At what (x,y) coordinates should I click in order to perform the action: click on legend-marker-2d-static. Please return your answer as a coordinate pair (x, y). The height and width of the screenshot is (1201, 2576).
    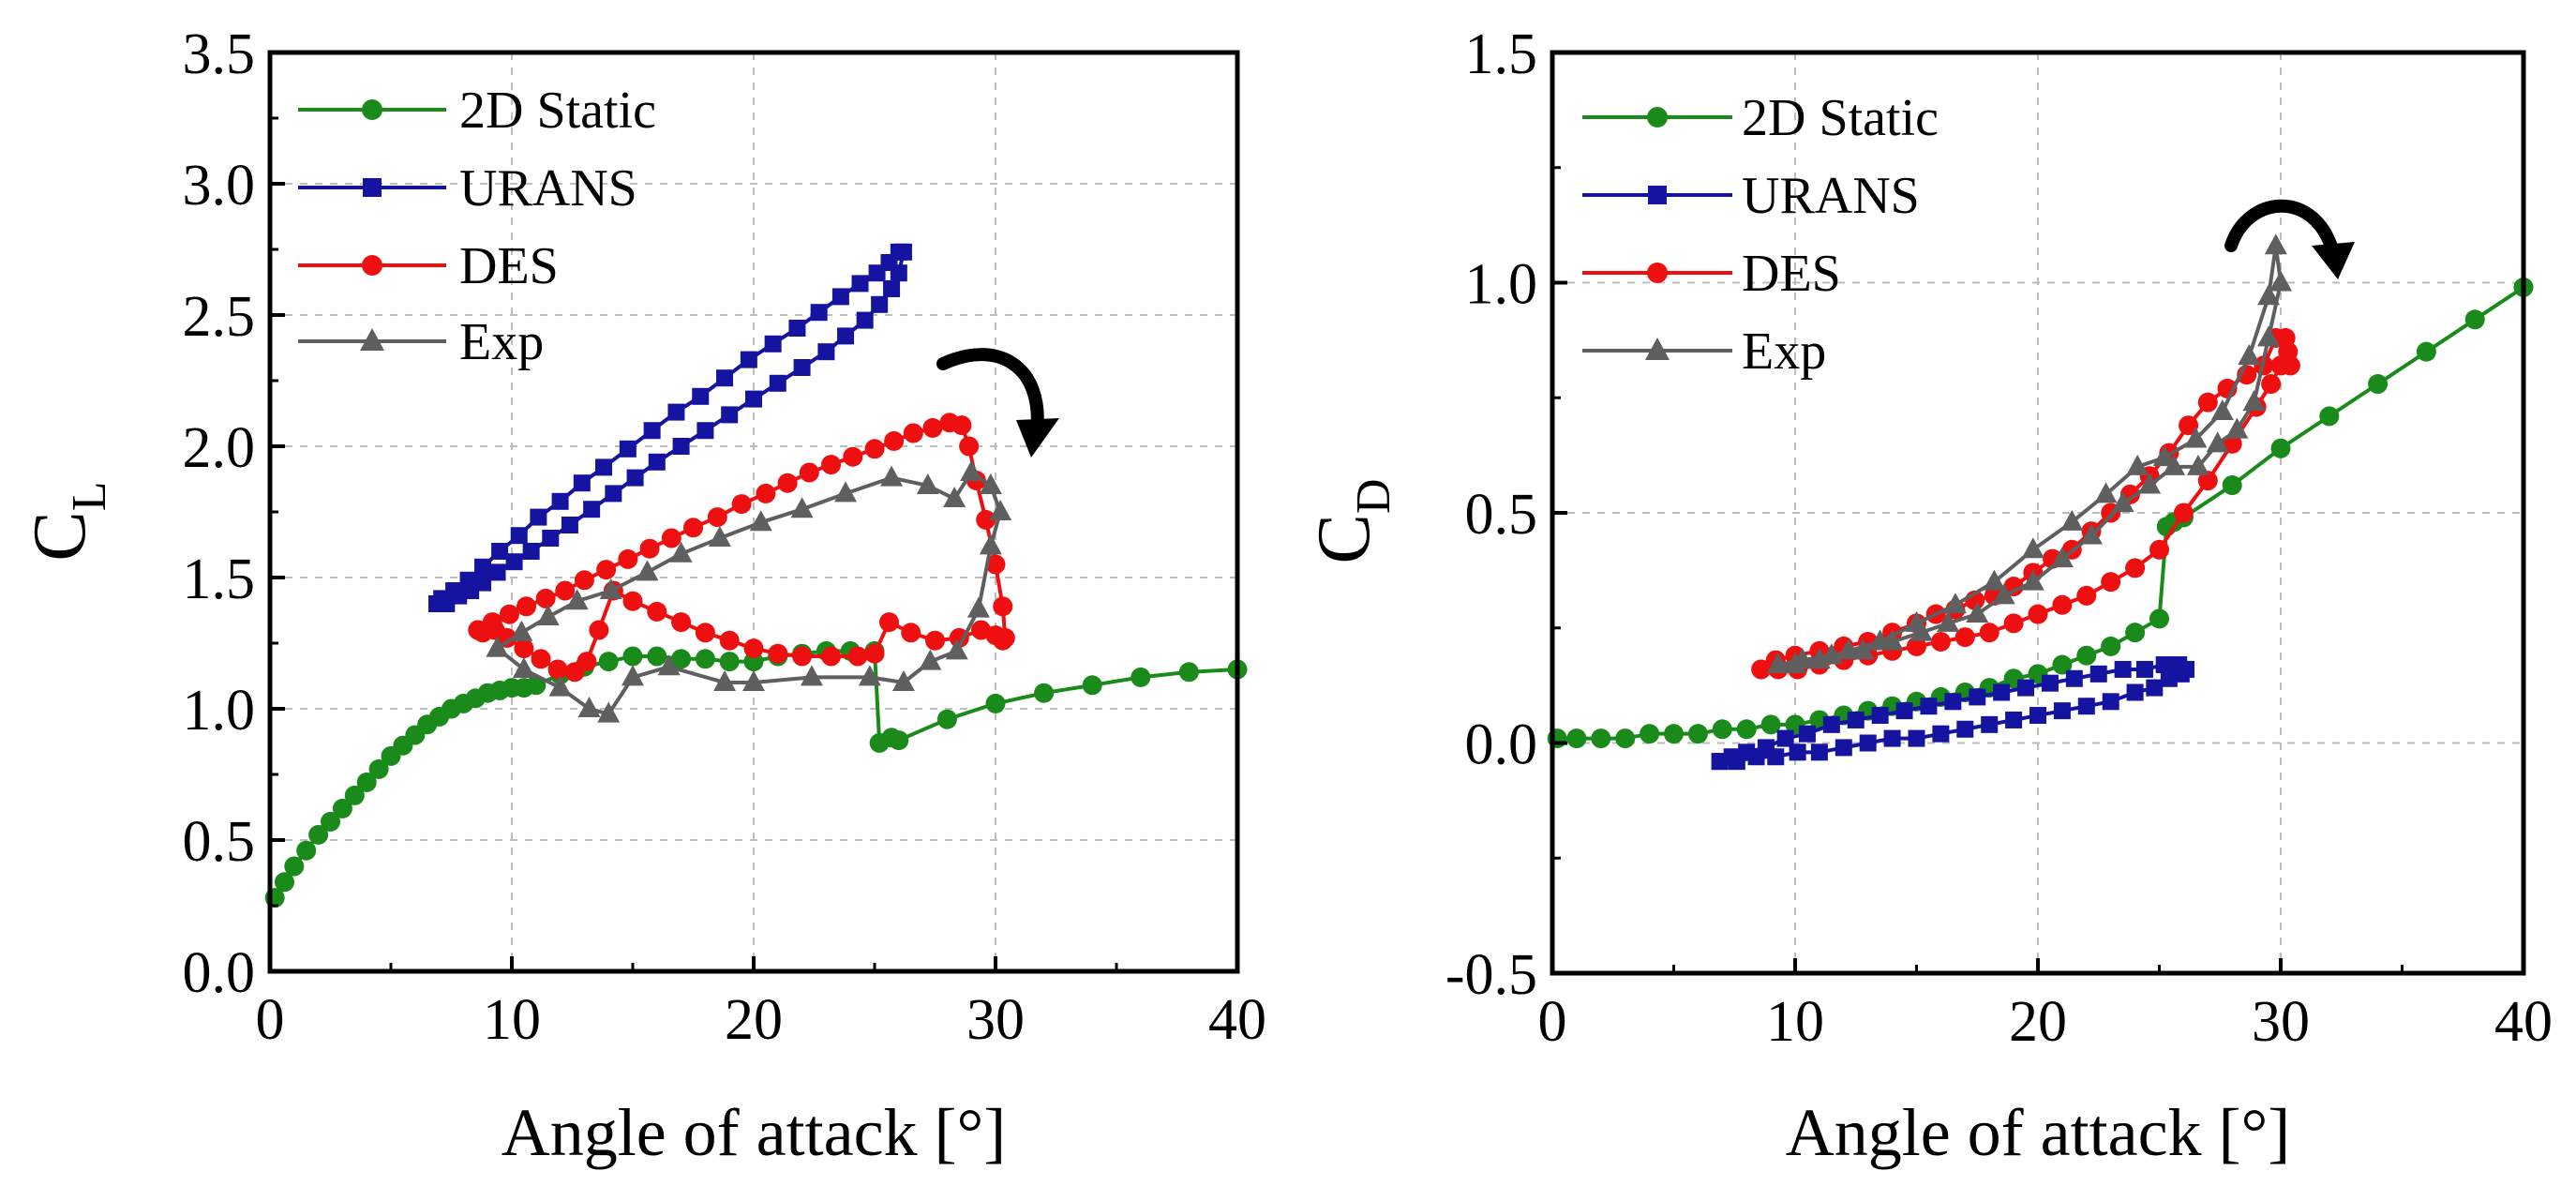
    Looking at the image, I should click on (372, 110).